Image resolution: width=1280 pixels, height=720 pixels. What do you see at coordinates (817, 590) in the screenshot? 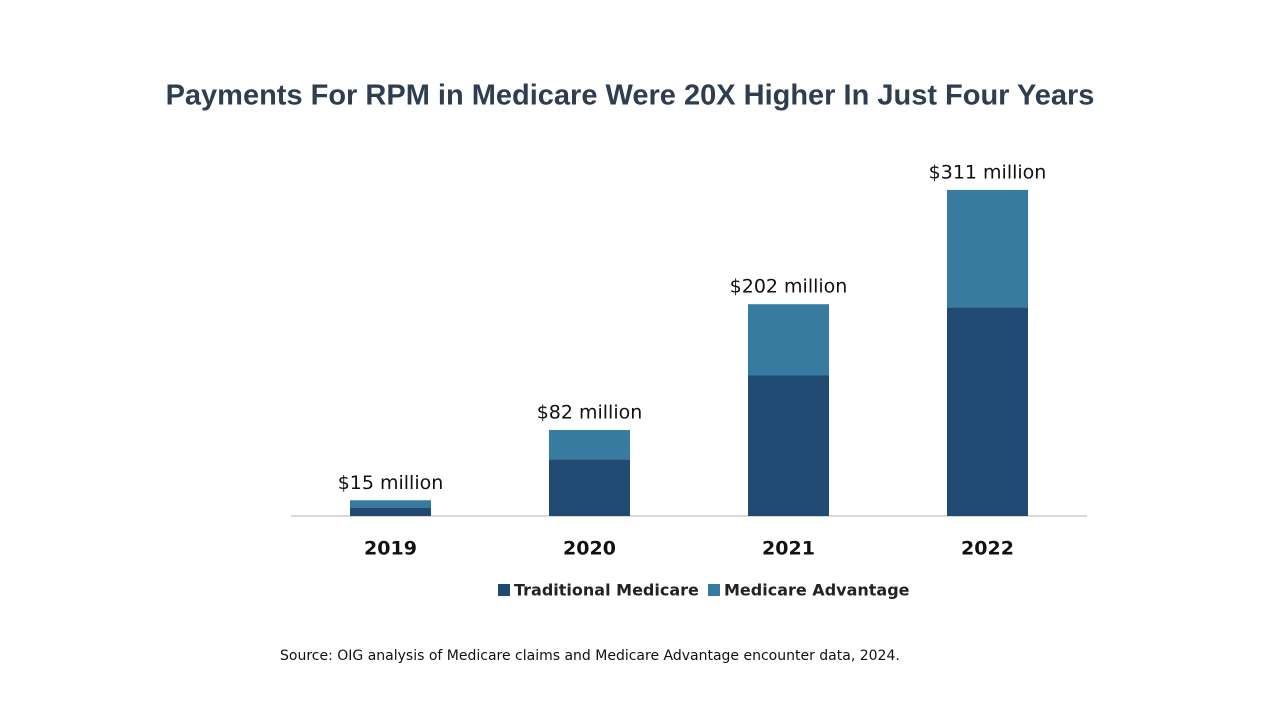
I see `legend-label: Medicare Advantage` at bounding box center [817, 590].